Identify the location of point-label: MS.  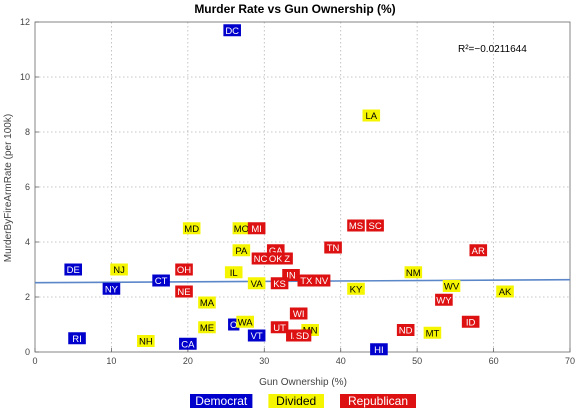
(356, 226).